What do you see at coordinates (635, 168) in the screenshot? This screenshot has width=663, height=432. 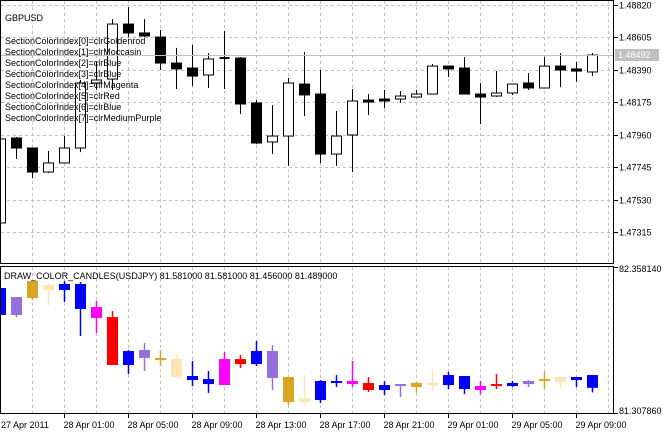 I see `price-tick-label: 1.47745` at bounding box center [635, 168].